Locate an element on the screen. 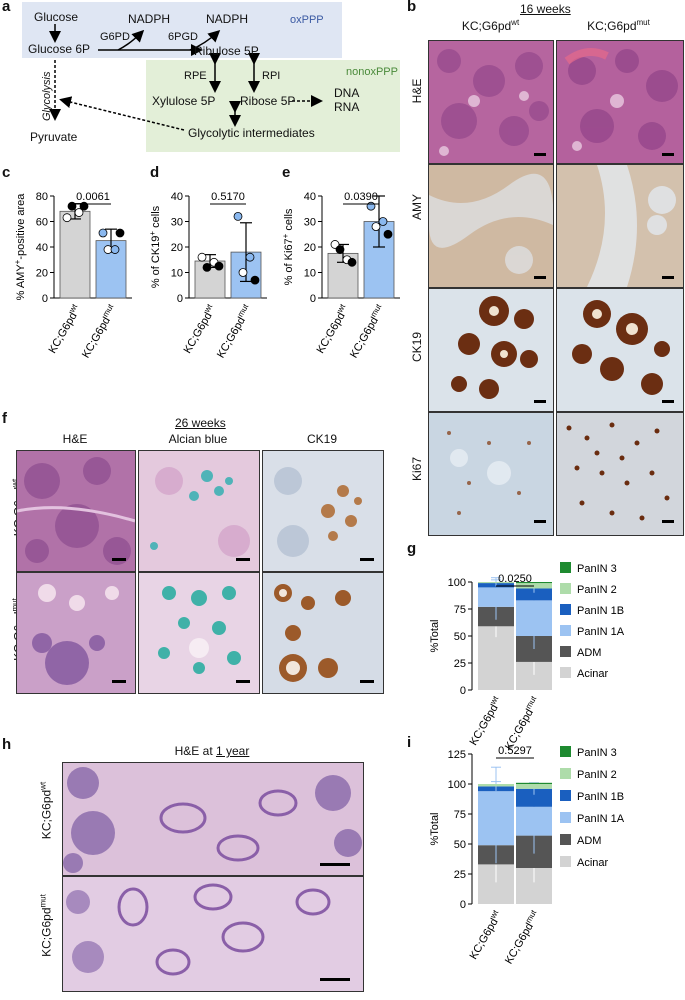 This screenshot has height=1000, width=685. c-category-label-0: KC;G6pdwt is located at coordinates (64, 329).